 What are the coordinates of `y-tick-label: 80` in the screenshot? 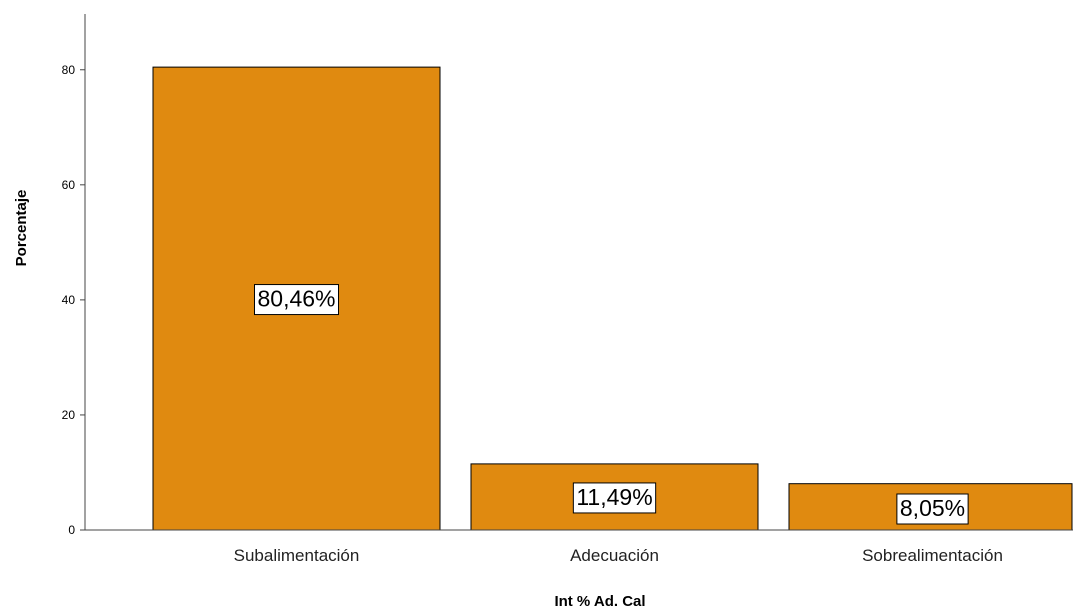 It's located at (69, 70).